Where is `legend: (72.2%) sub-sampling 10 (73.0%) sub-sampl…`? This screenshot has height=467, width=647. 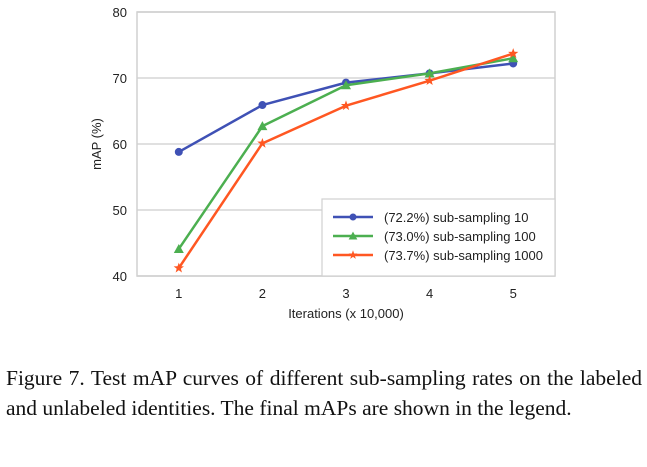
legend: (72.2%) sub-sampling 10 (73.0%) sub-sampl… is located at coordinates (438, 237).